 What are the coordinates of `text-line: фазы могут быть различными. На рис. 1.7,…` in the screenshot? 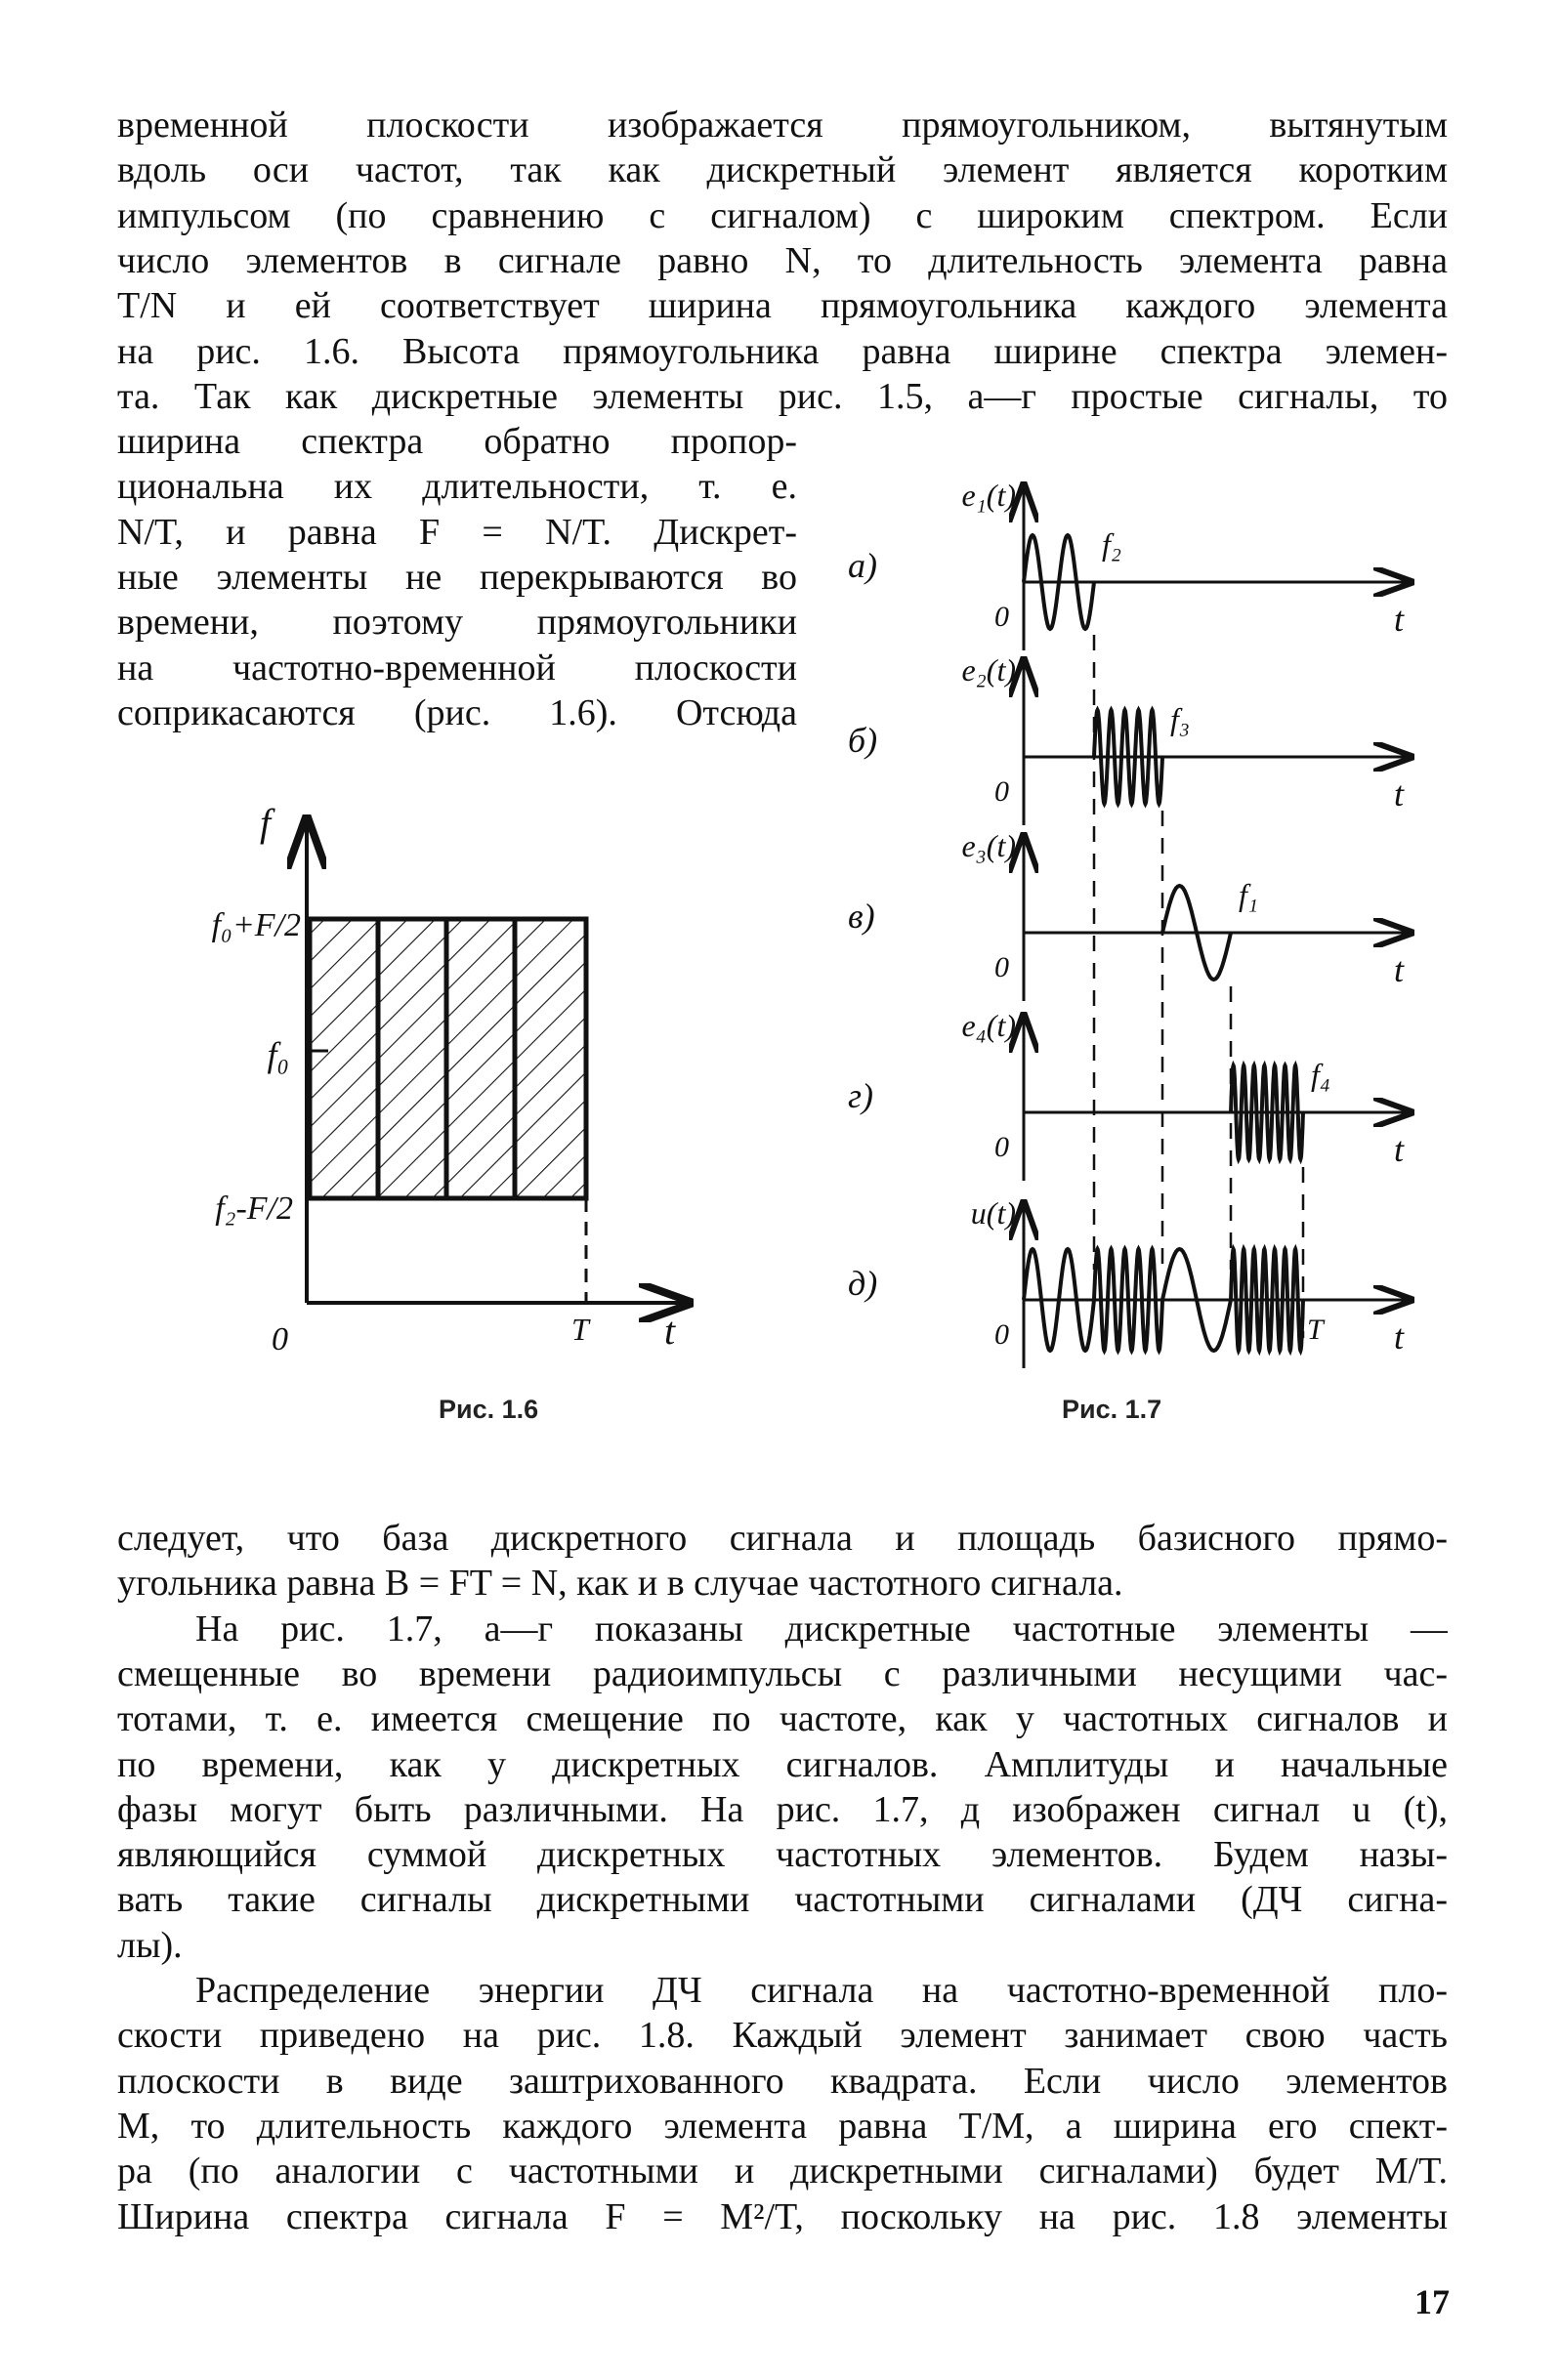 It's located at (782, 1809).